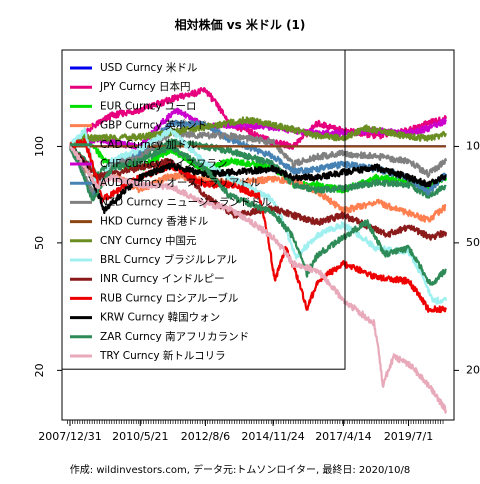 The image size is (480, 484). Describe the element at coordinates (205, 436) in the screenshot. I see `x-tick-label: 2012/8/6` at that location.